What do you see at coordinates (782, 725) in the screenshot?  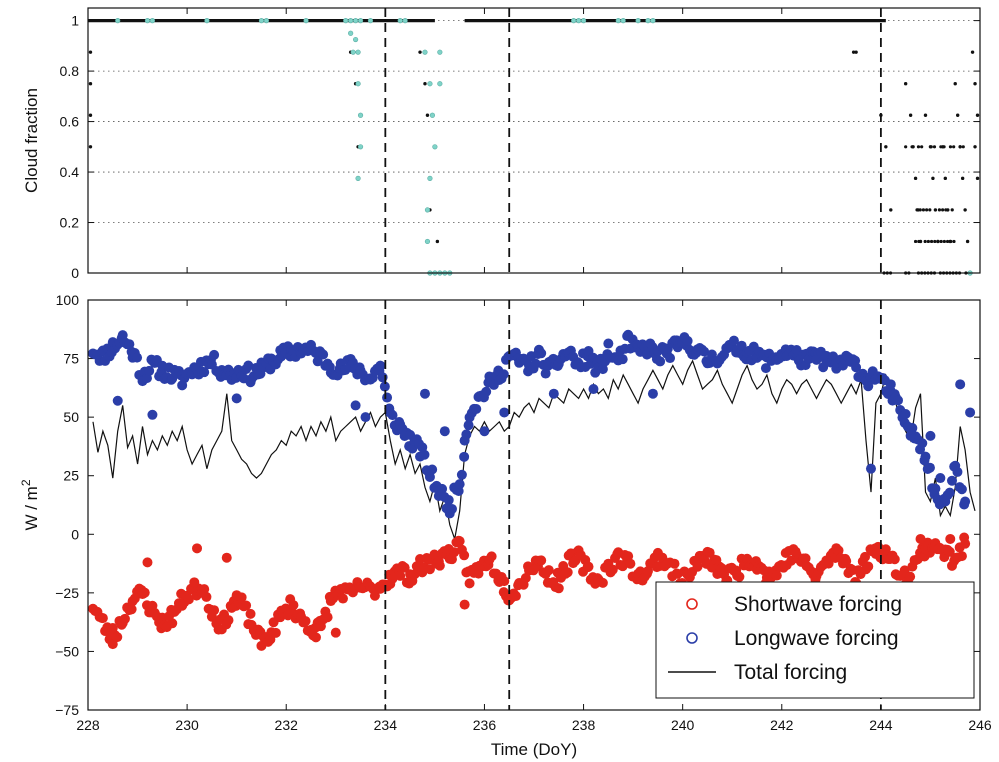 I see `forcing-x-tick-label: 242` at bounding box center [782, 725].